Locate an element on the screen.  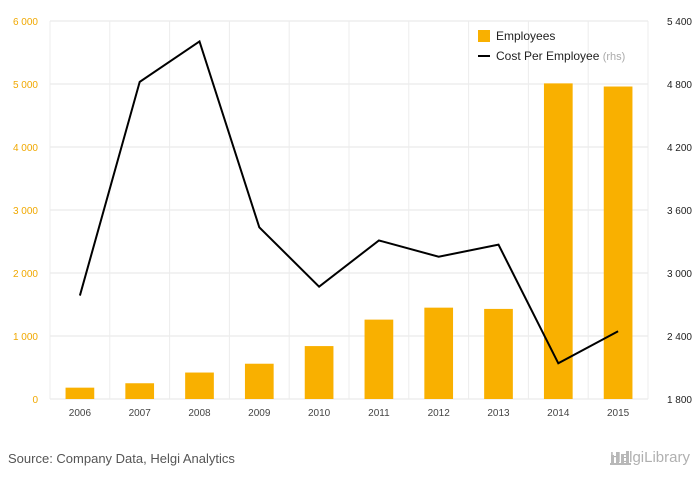
legend-swatch-employees is located at coordinates (484, 36).